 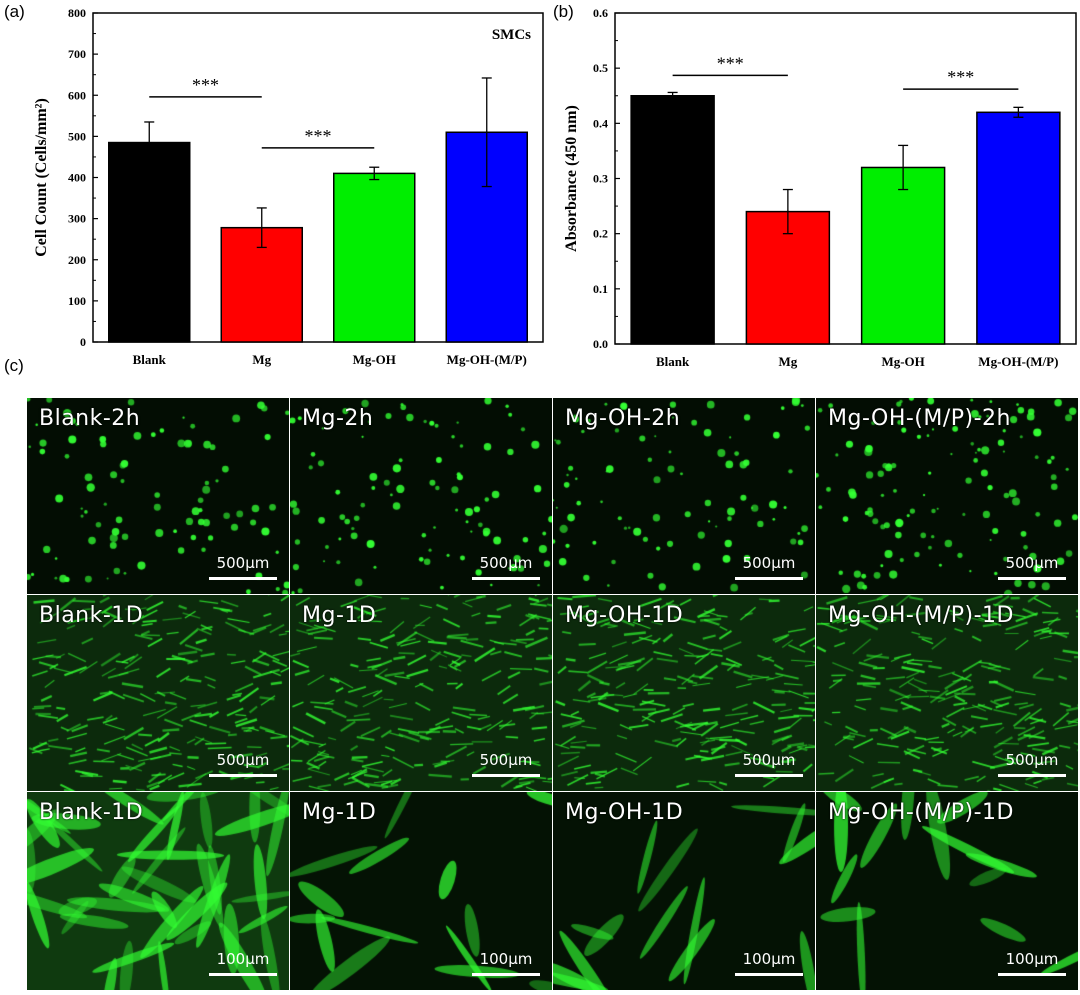 What do you see at coordinates (600, 344) in the screenshot?
I see `y-tick-label: 0.0` at bounding box center [600, 344].